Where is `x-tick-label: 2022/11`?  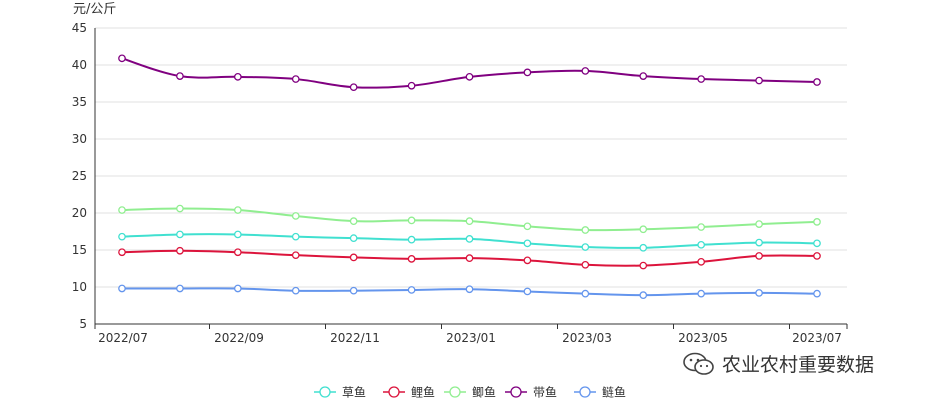
x-tick-label: 2022/11 is located at coordinates (355, 338).